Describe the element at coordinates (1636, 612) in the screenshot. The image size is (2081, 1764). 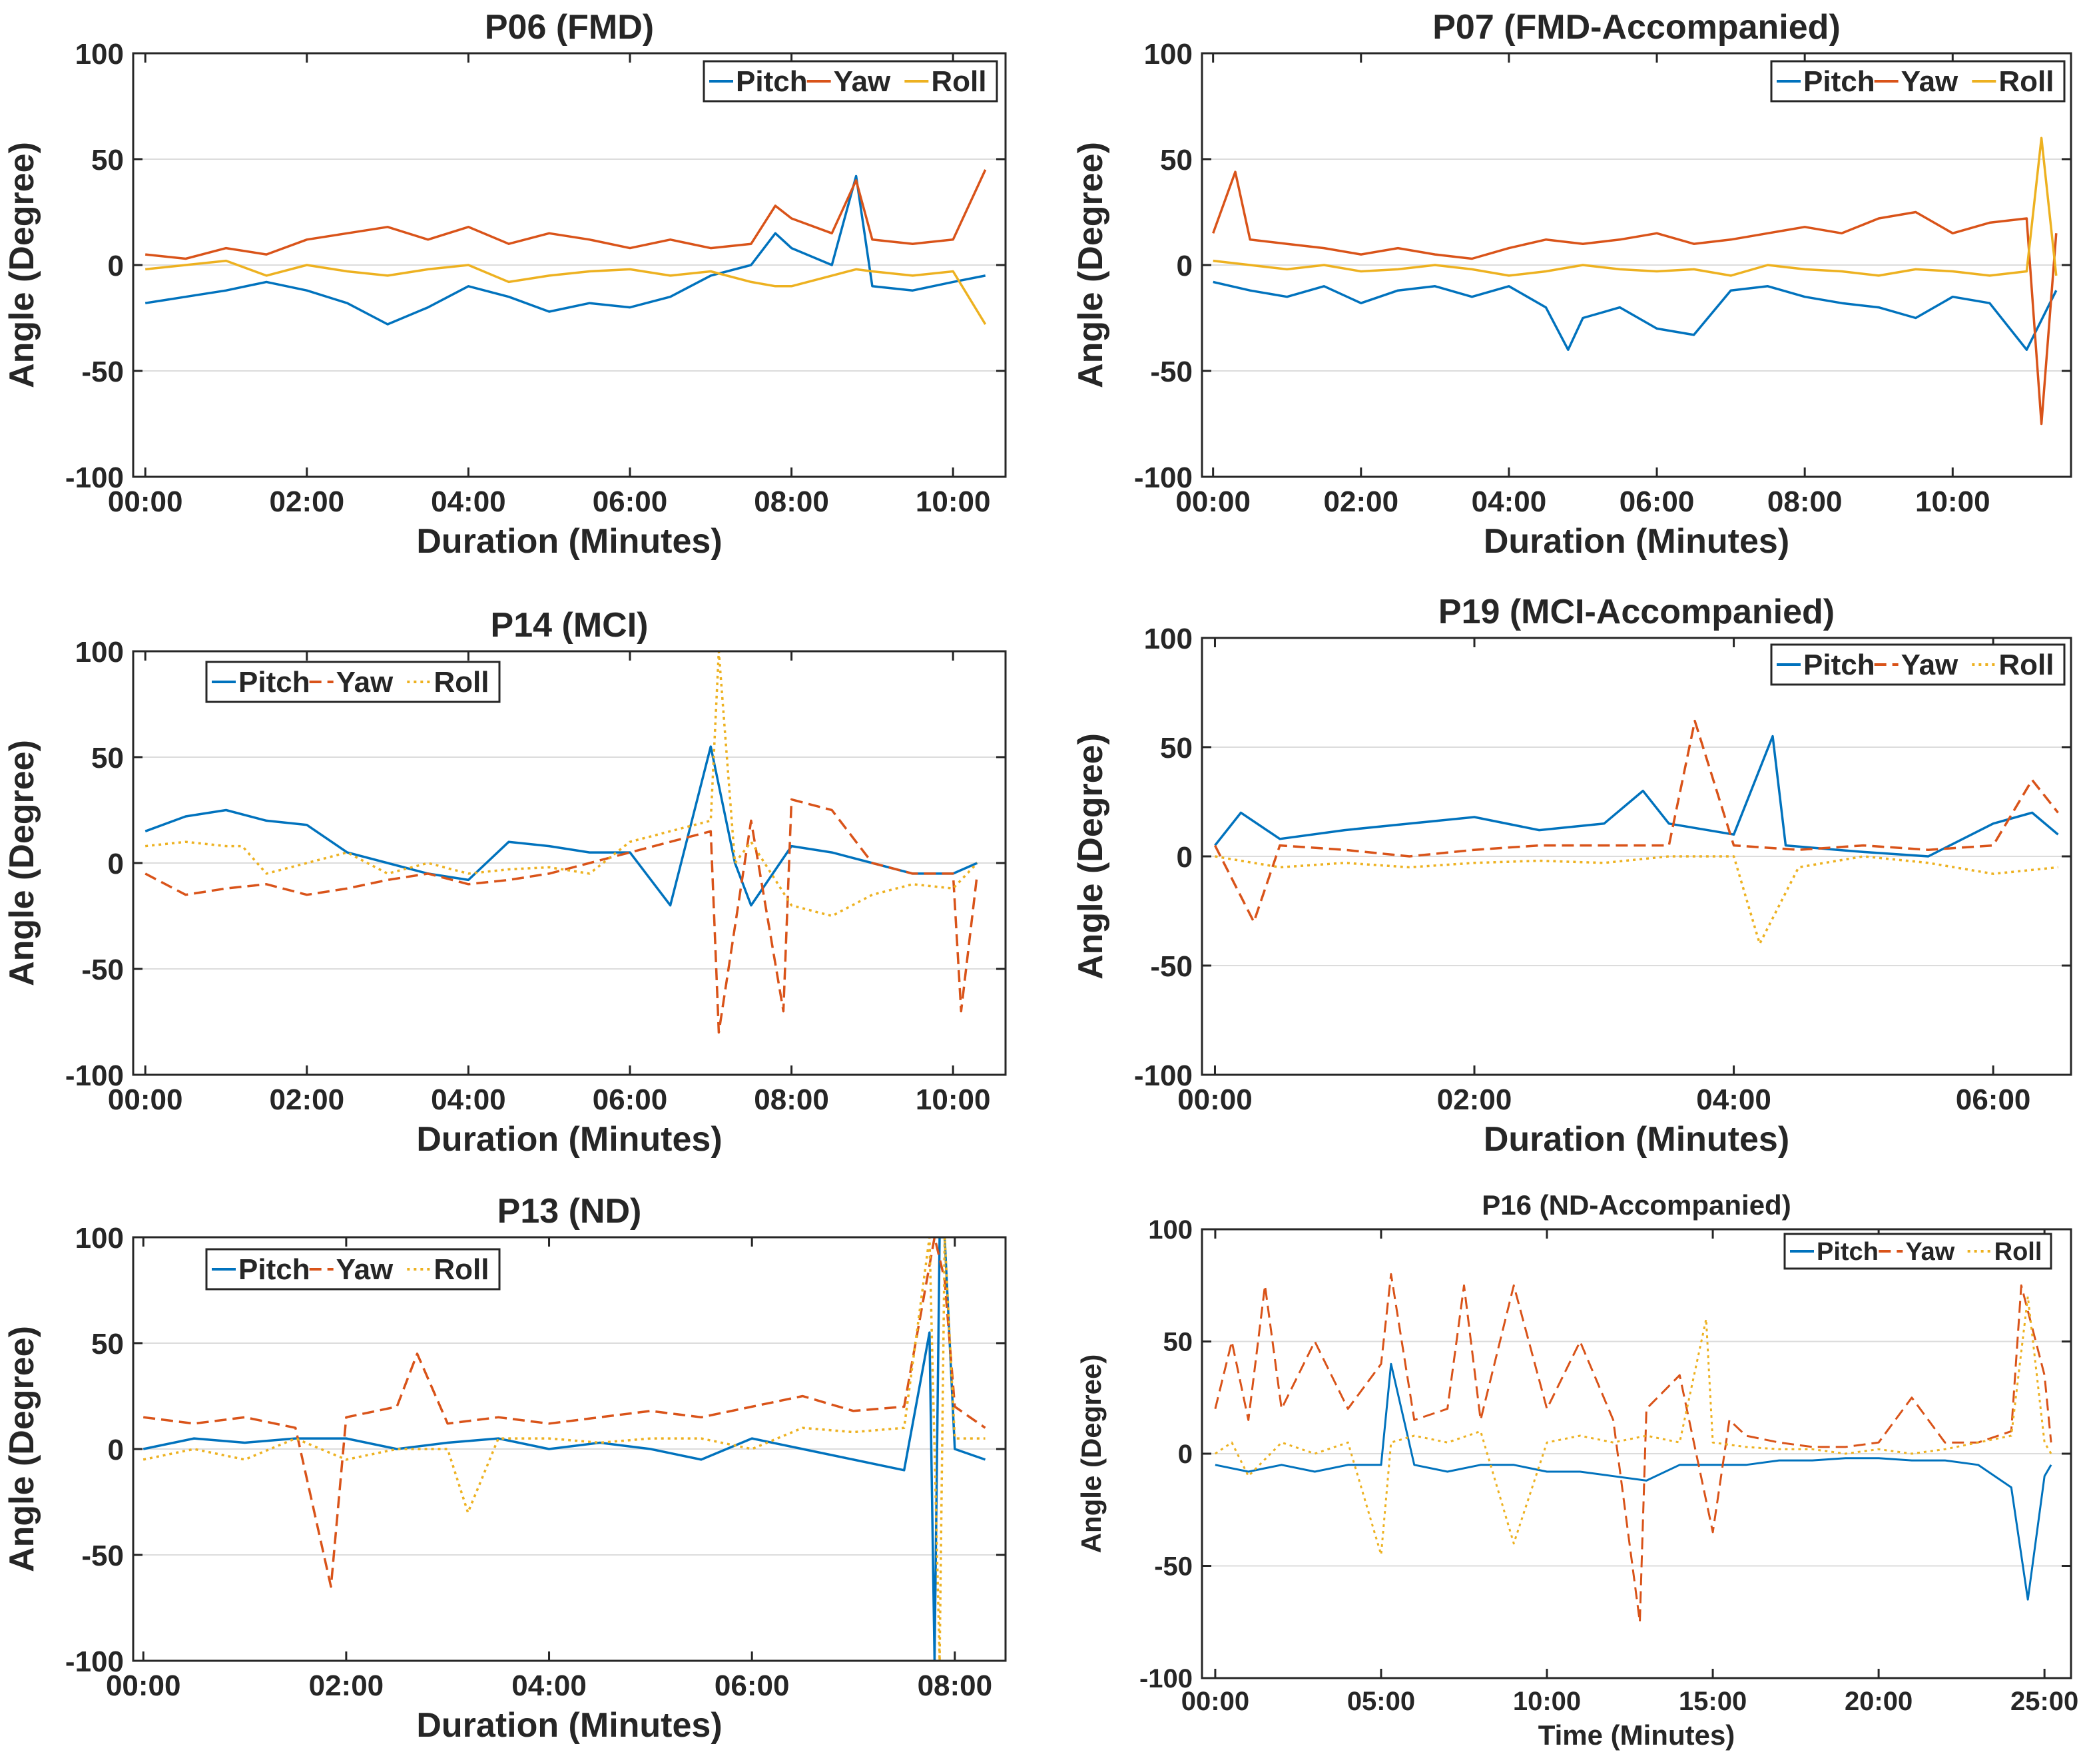
I see `chart-title: P19 (MCI-Accompanied)` at that location.